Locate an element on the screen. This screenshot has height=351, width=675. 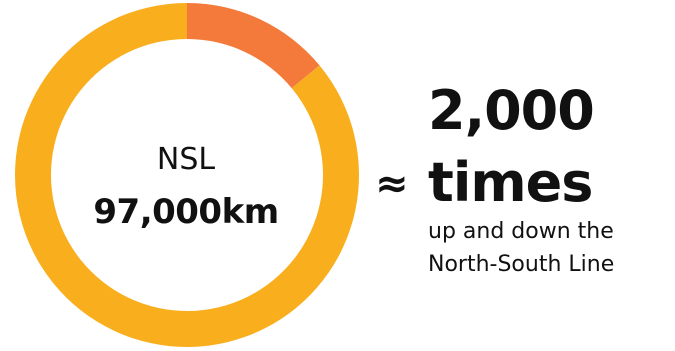
donut-center-value: 97,000km is located at coordinates (186, 212).